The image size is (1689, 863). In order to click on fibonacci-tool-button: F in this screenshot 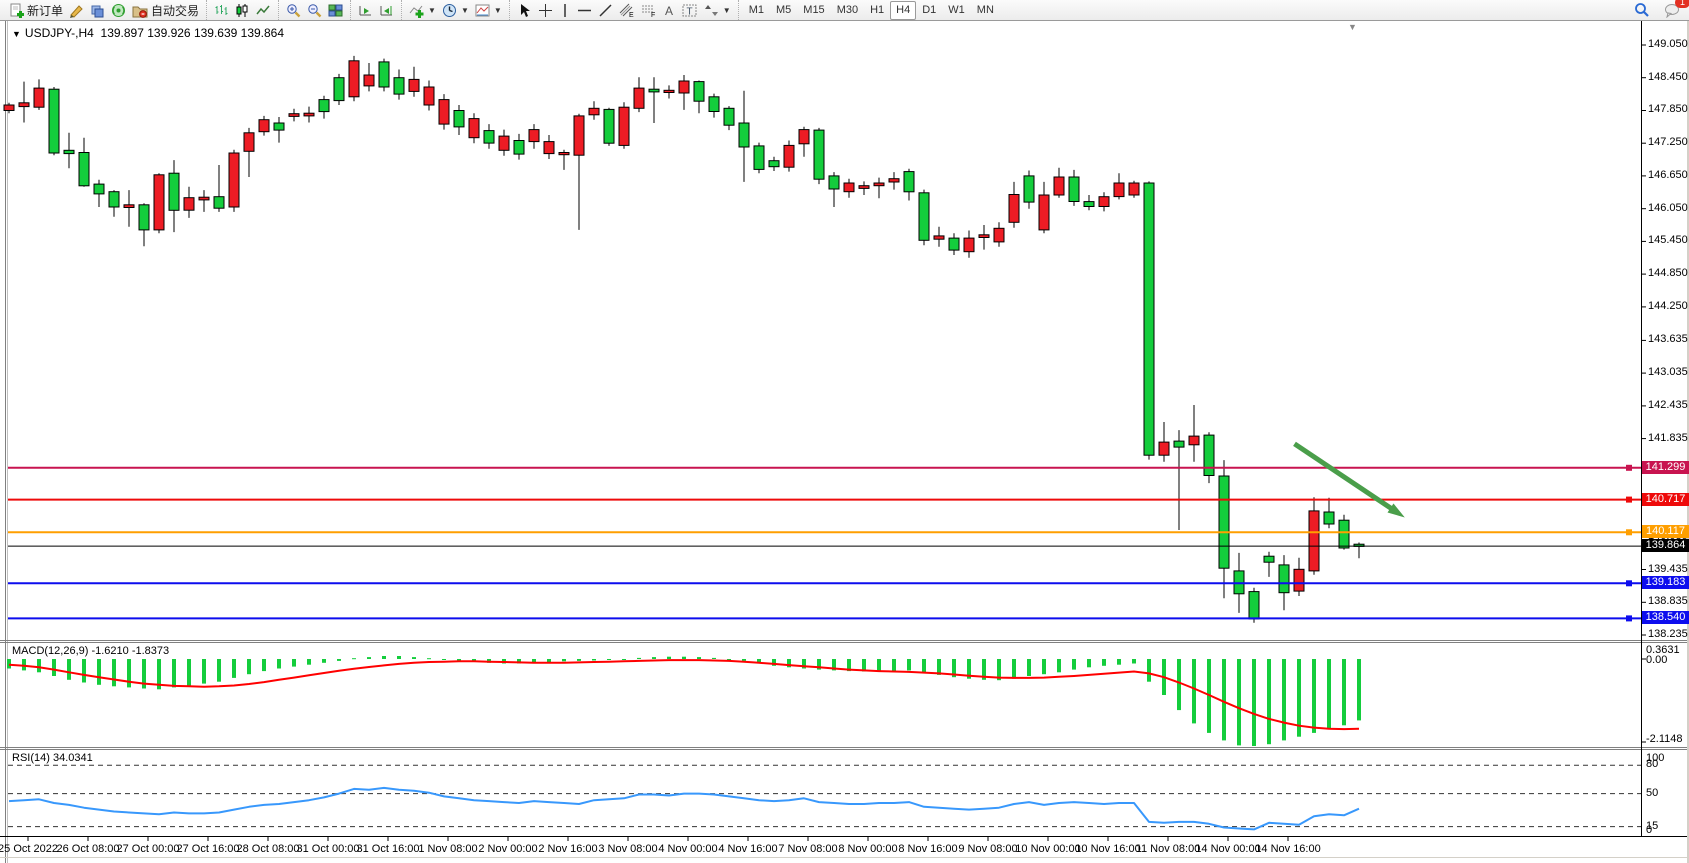, I will do `click(649, 10)`.